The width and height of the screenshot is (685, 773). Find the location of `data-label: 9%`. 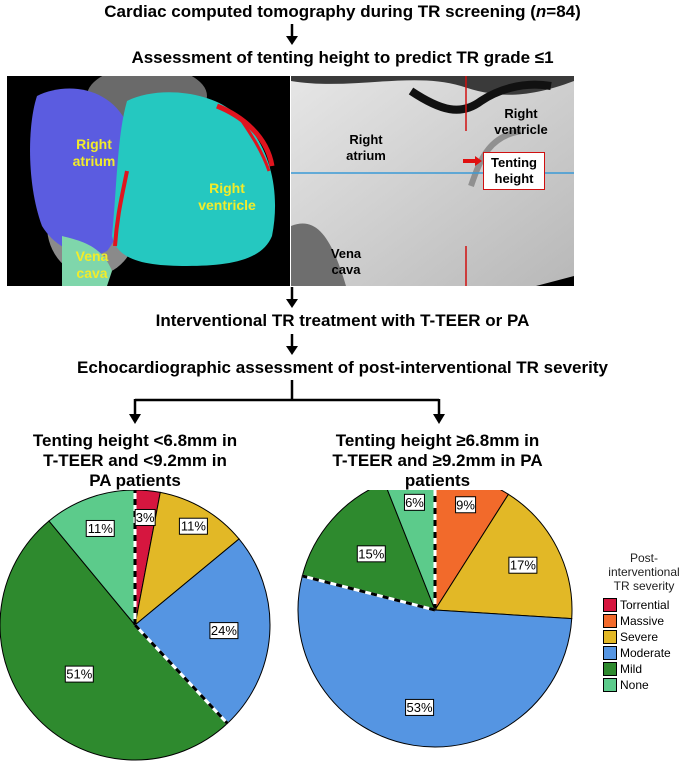

data-label: 9% is located at coordinates (465, 504).